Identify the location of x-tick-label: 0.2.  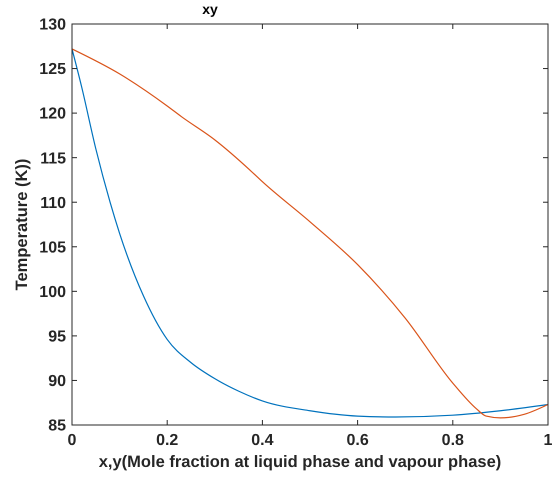
(167, 440).